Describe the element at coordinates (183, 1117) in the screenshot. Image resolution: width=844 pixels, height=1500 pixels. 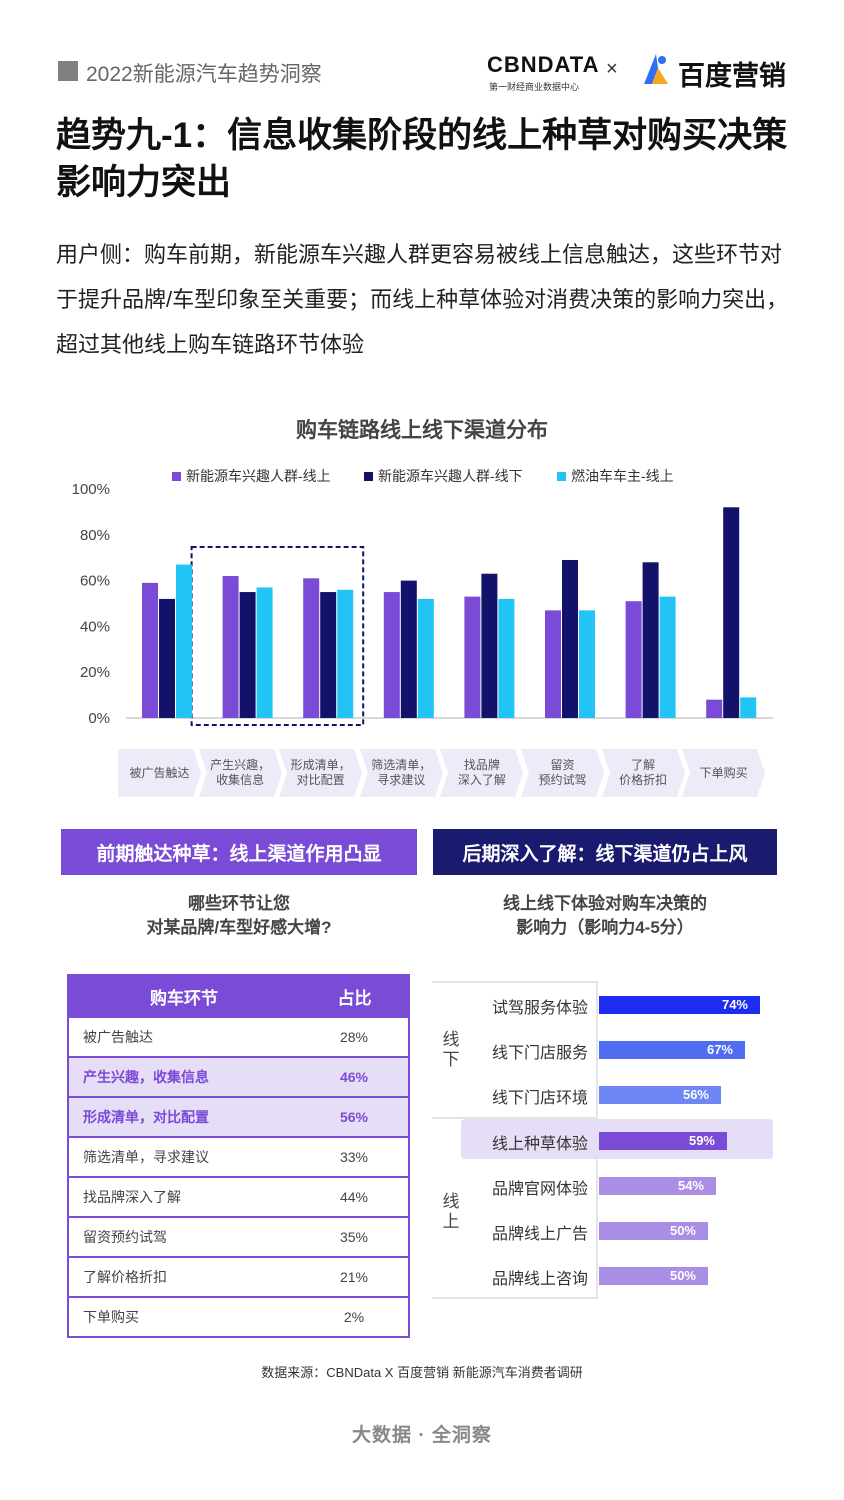
I see `table-cell-stage: 形成清单，对比配置` at that location.